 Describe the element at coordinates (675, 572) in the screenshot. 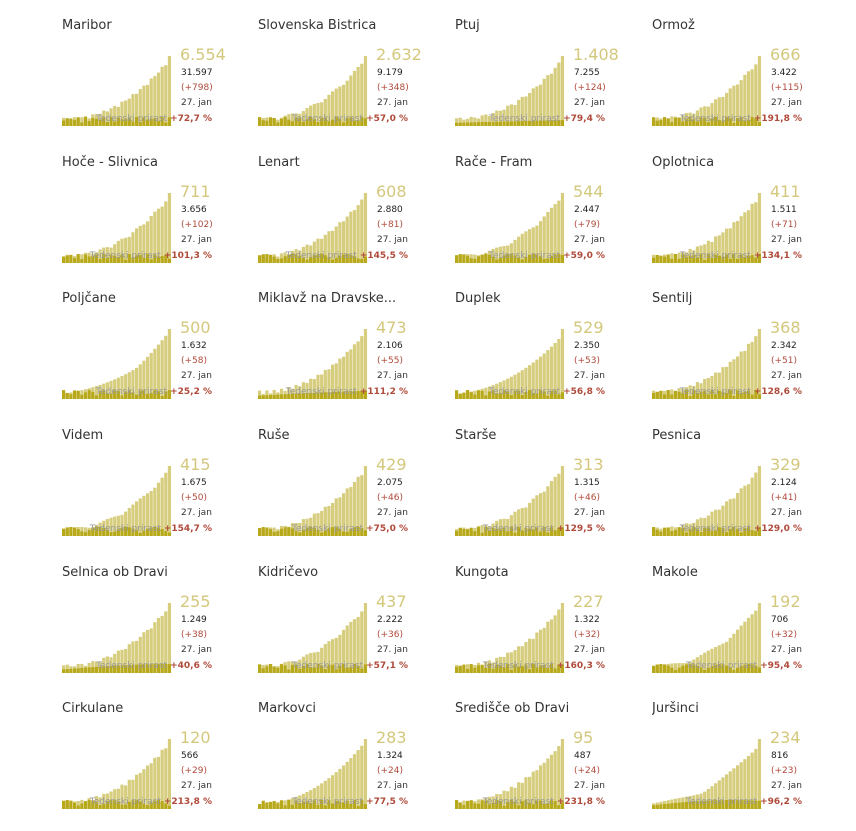

I see `municipality-name: Makole` at that location.